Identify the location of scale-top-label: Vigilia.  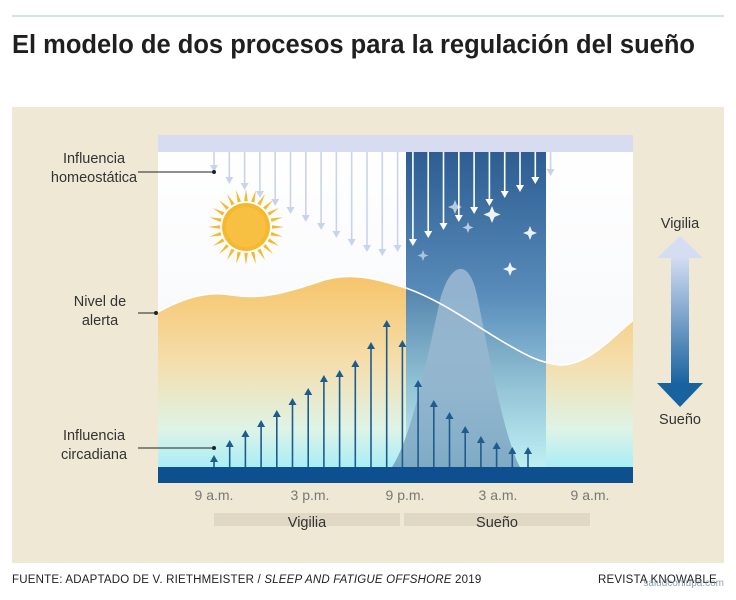
(680, 224).